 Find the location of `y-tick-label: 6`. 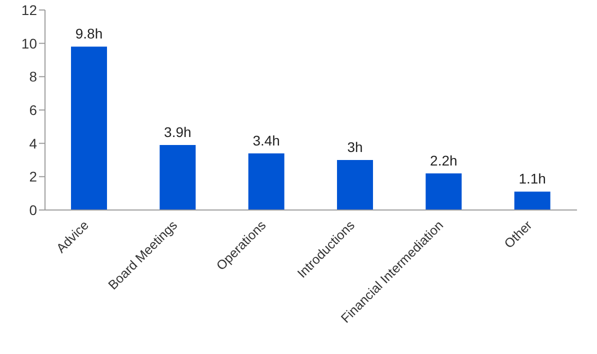

y-tick-label: 6 is located at coordinates (33, 110).